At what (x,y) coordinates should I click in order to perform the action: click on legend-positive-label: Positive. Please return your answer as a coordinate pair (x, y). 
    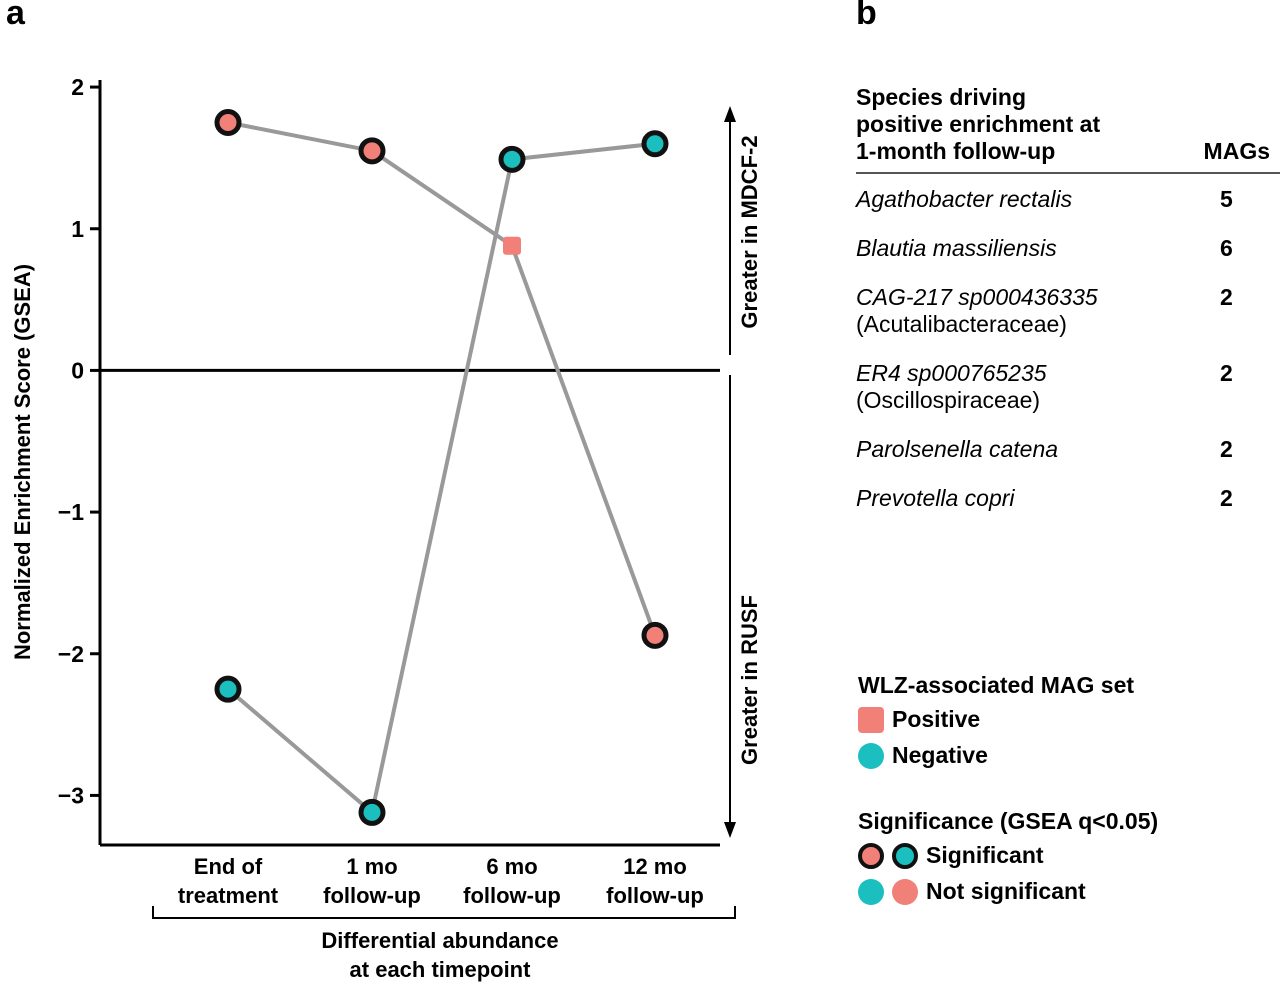
    Looking at the image, I should click on (936, 719).